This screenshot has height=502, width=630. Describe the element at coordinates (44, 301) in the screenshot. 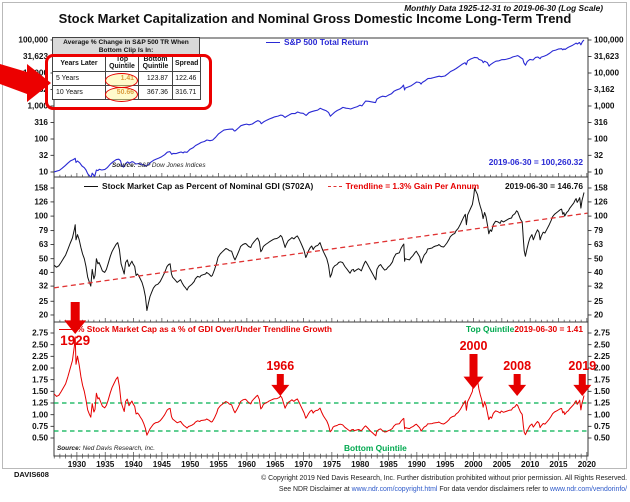

I see `y-tick-label: 25` at that location.